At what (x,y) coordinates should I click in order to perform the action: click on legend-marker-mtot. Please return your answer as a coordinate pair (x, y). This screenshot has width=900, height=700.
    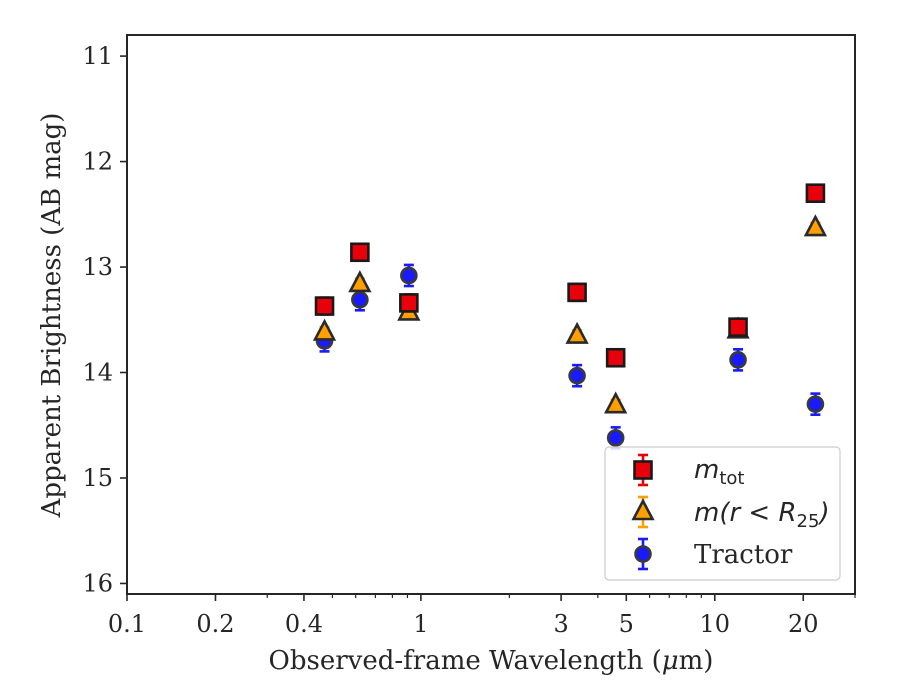
    Looking at the image, I should click on (643, 470).